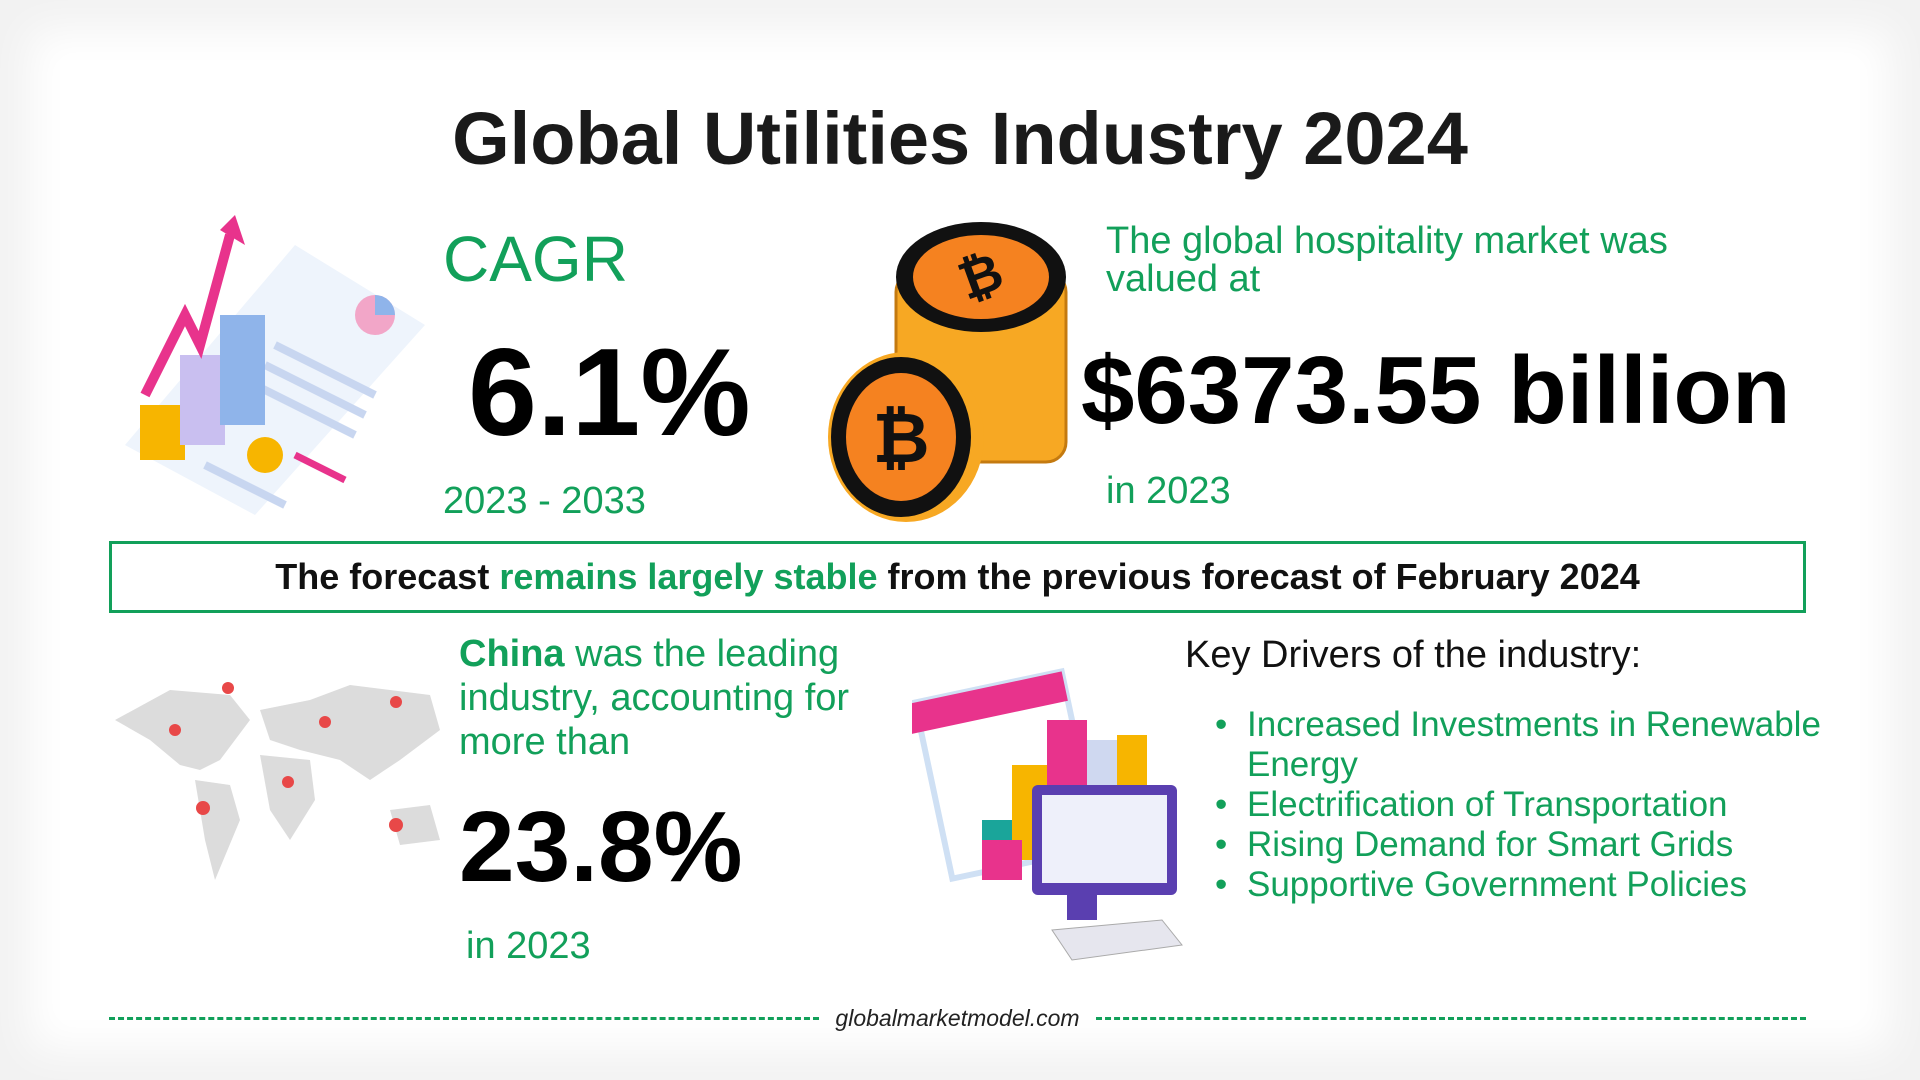 The width and height of the screenshot is (1920, 1080). What do you see at coordinates (688, 576) in the screenshot?
I see `forecast-highlight: remains largely stable` at bounding box center [688, 576].